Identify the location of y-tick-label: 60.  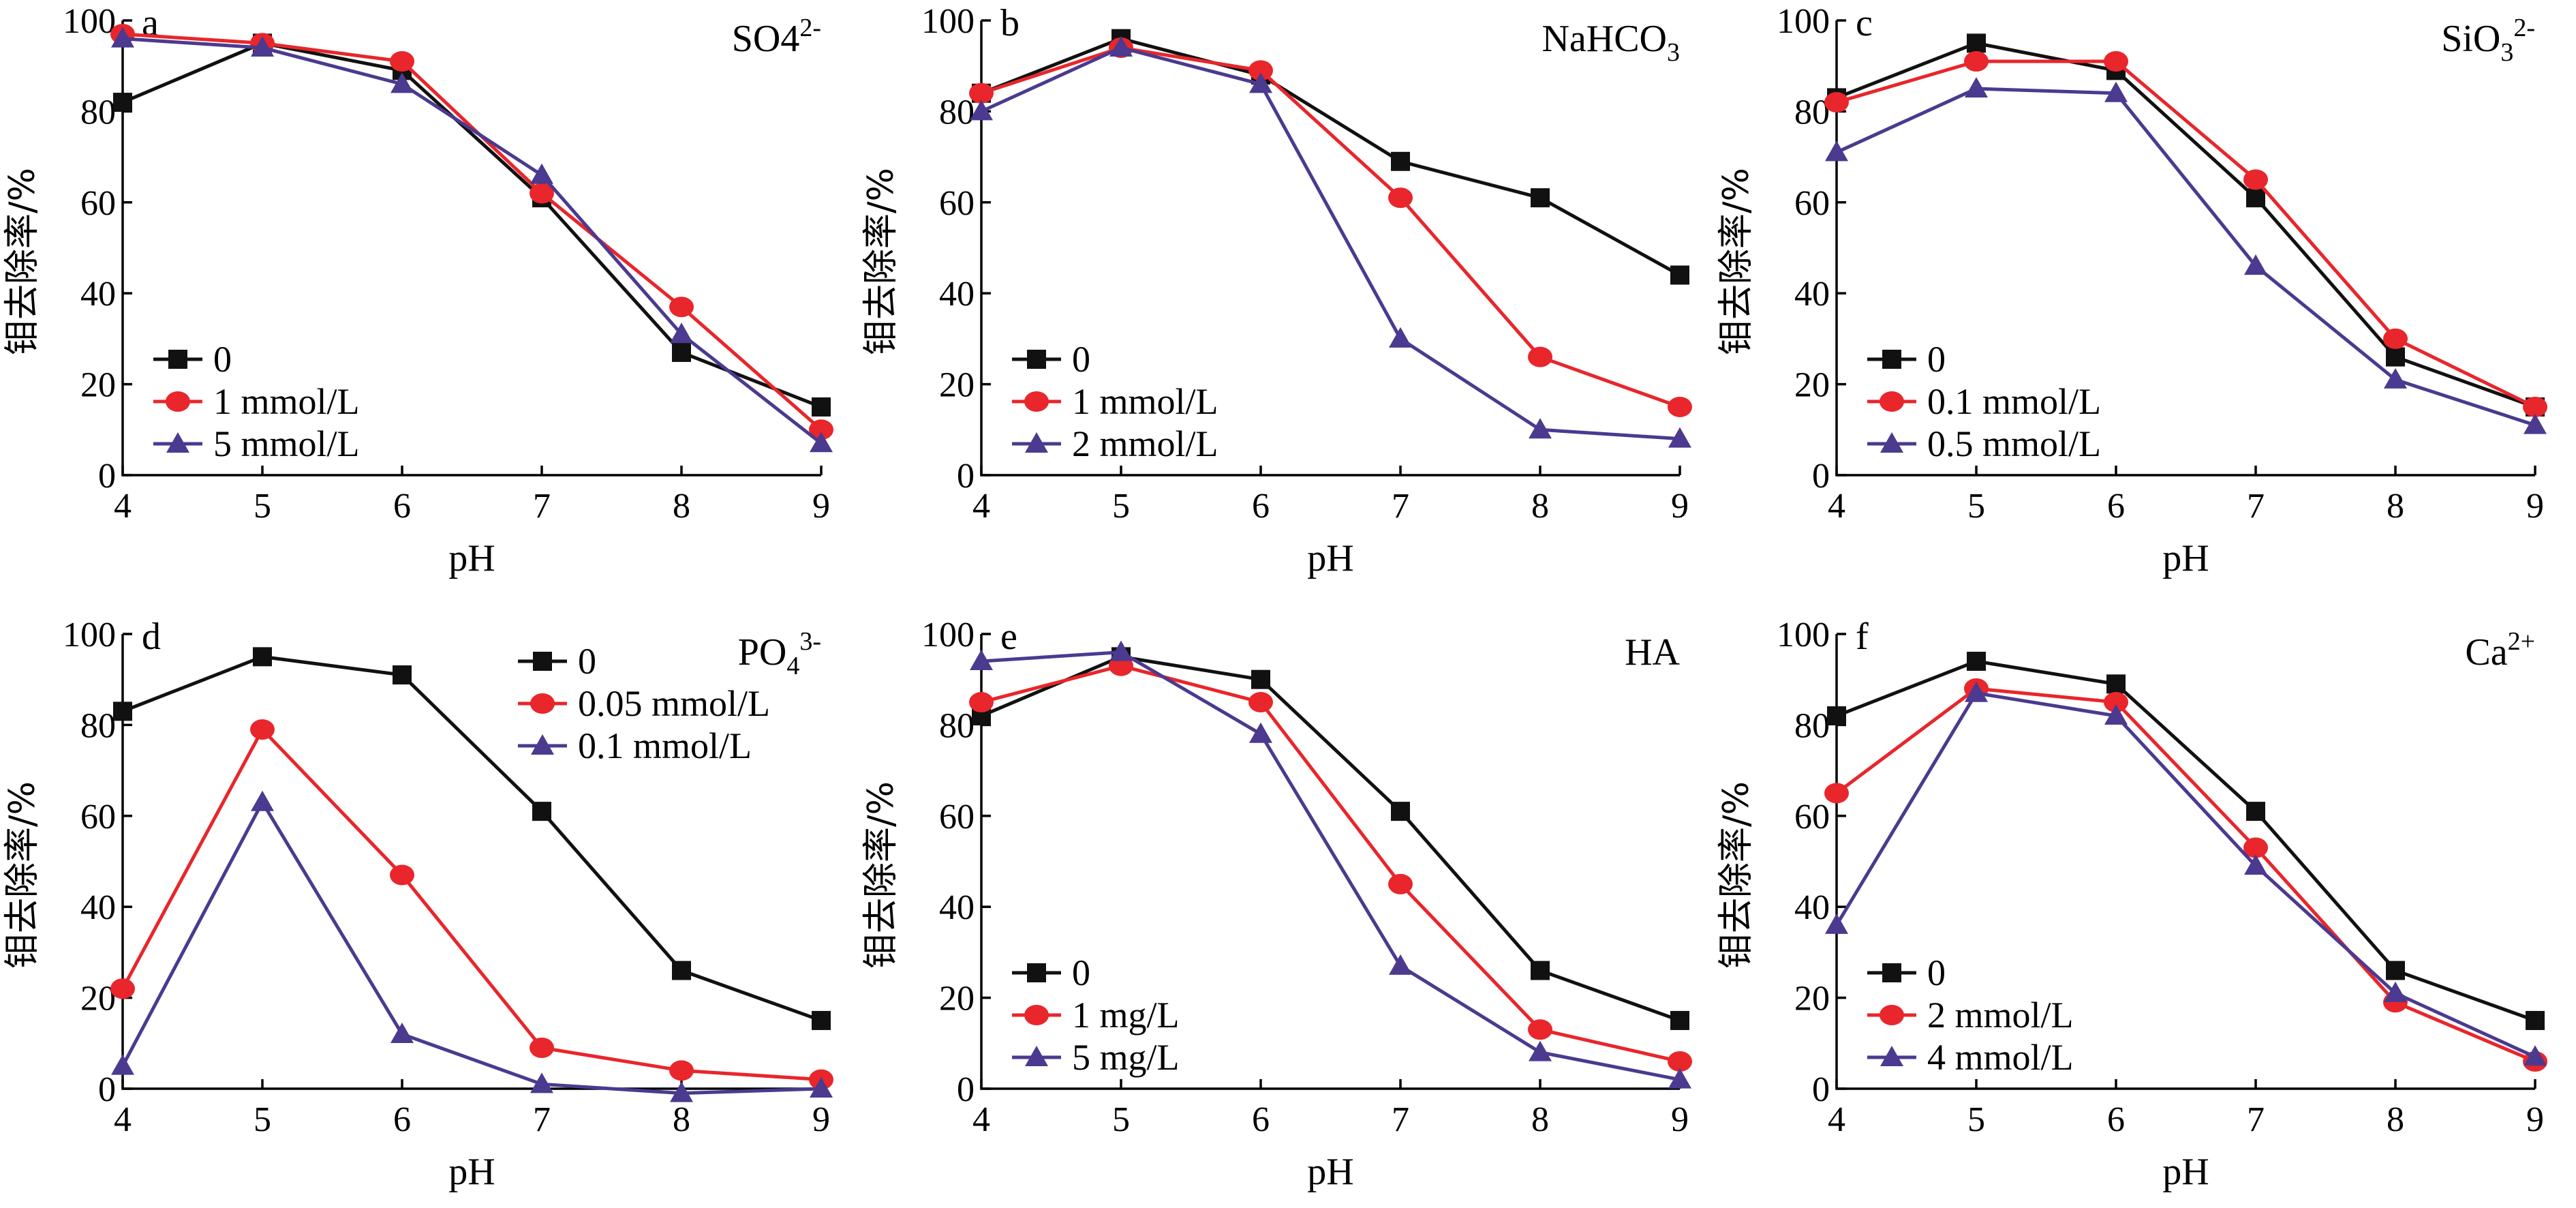
(957, 203).